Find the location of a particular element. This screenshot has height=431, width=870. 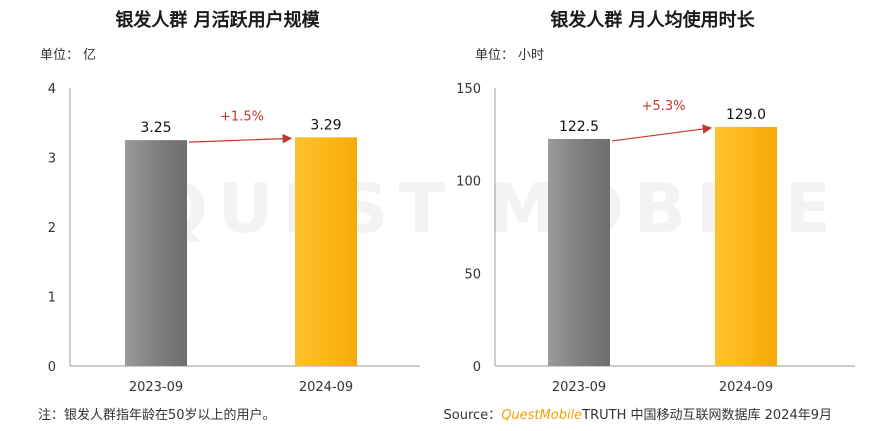

y-tick-label: 100 is located at coordinates (468, 182).